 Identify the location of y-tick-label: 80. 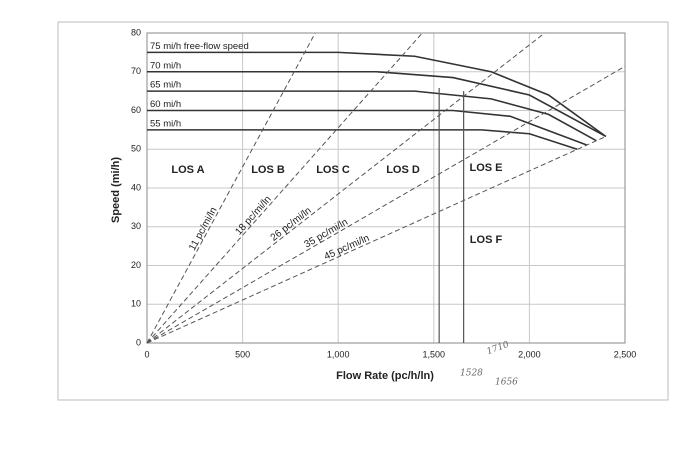
(136, 32).